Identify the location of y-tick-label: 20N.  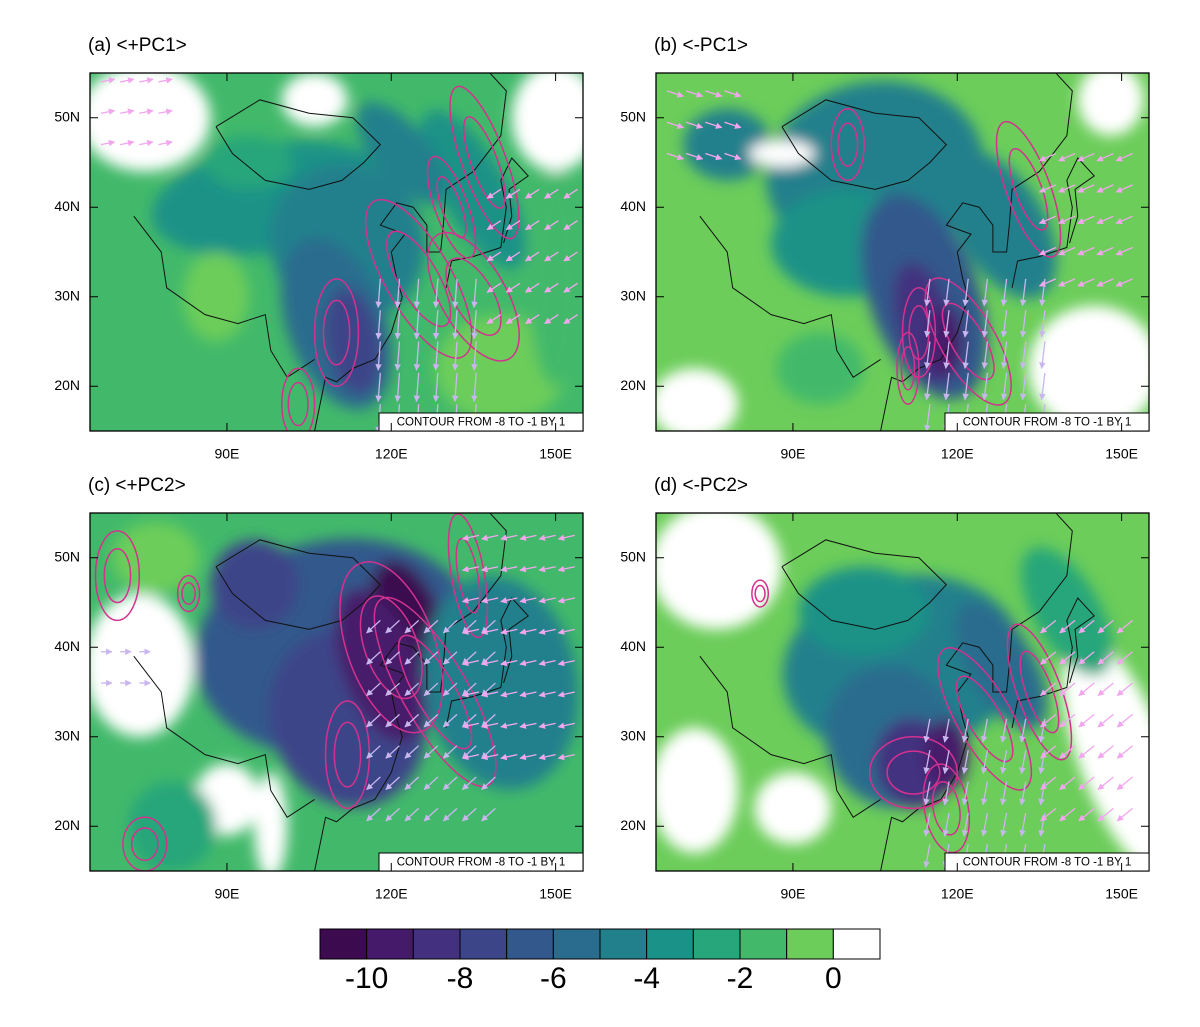
(67, 825).